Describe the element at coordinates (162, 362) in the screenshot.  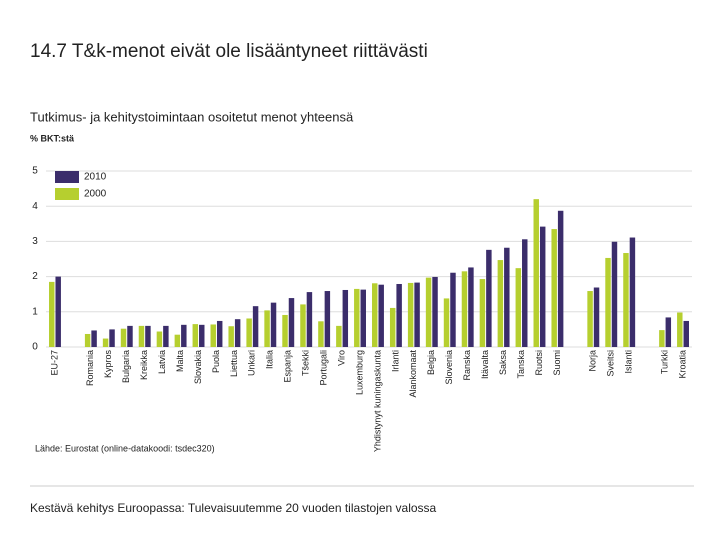
I see `x-tick-label: Latvia` at that location.